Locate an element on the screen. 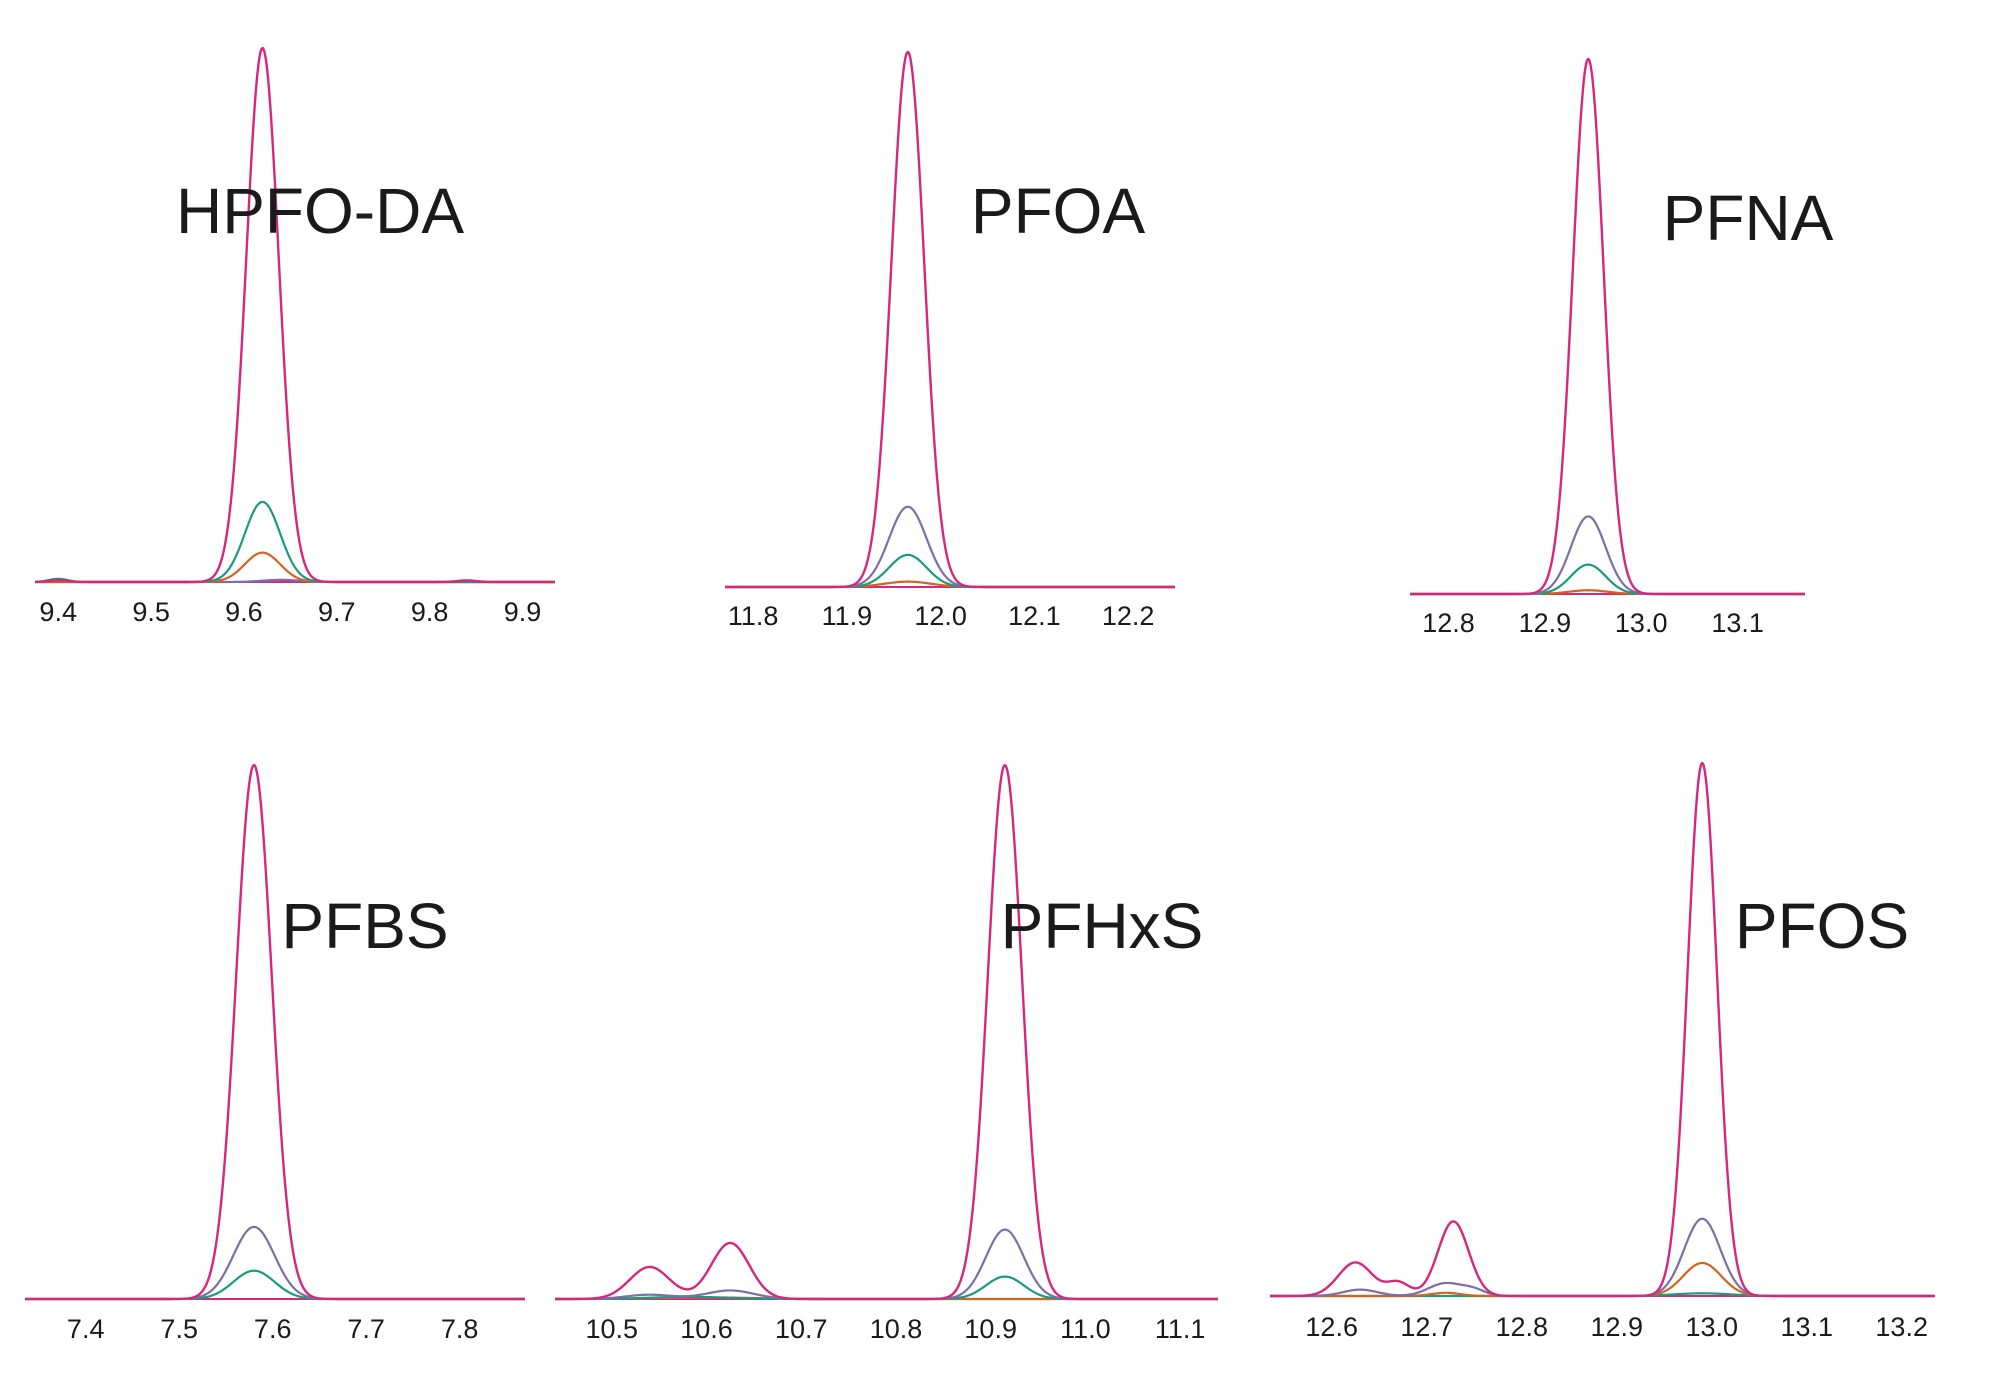 Image resolution: width=2000 pixels, height=1381 pixels. tick-label: 7.6 is located at coordinates (273, 1329).